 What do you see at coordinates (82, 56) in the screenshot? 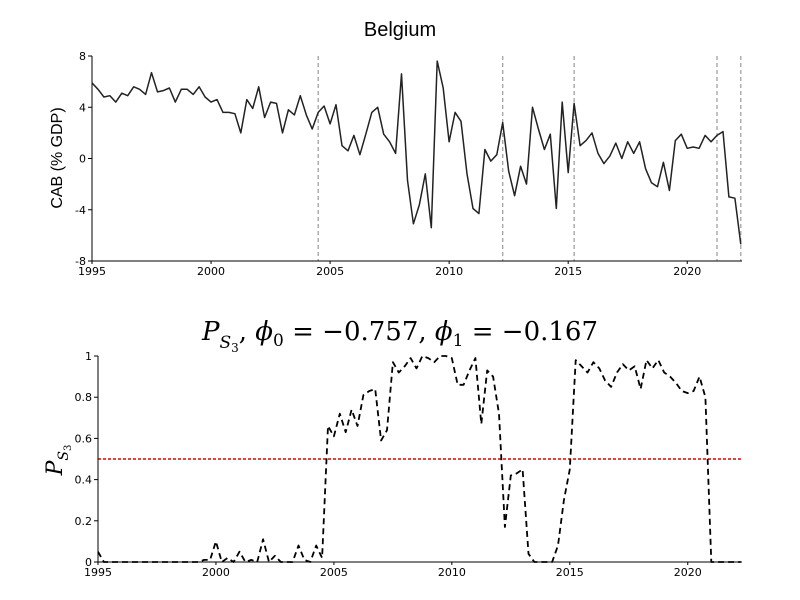
I see `y-tick-label: 8` at bounding box center [82, 56].